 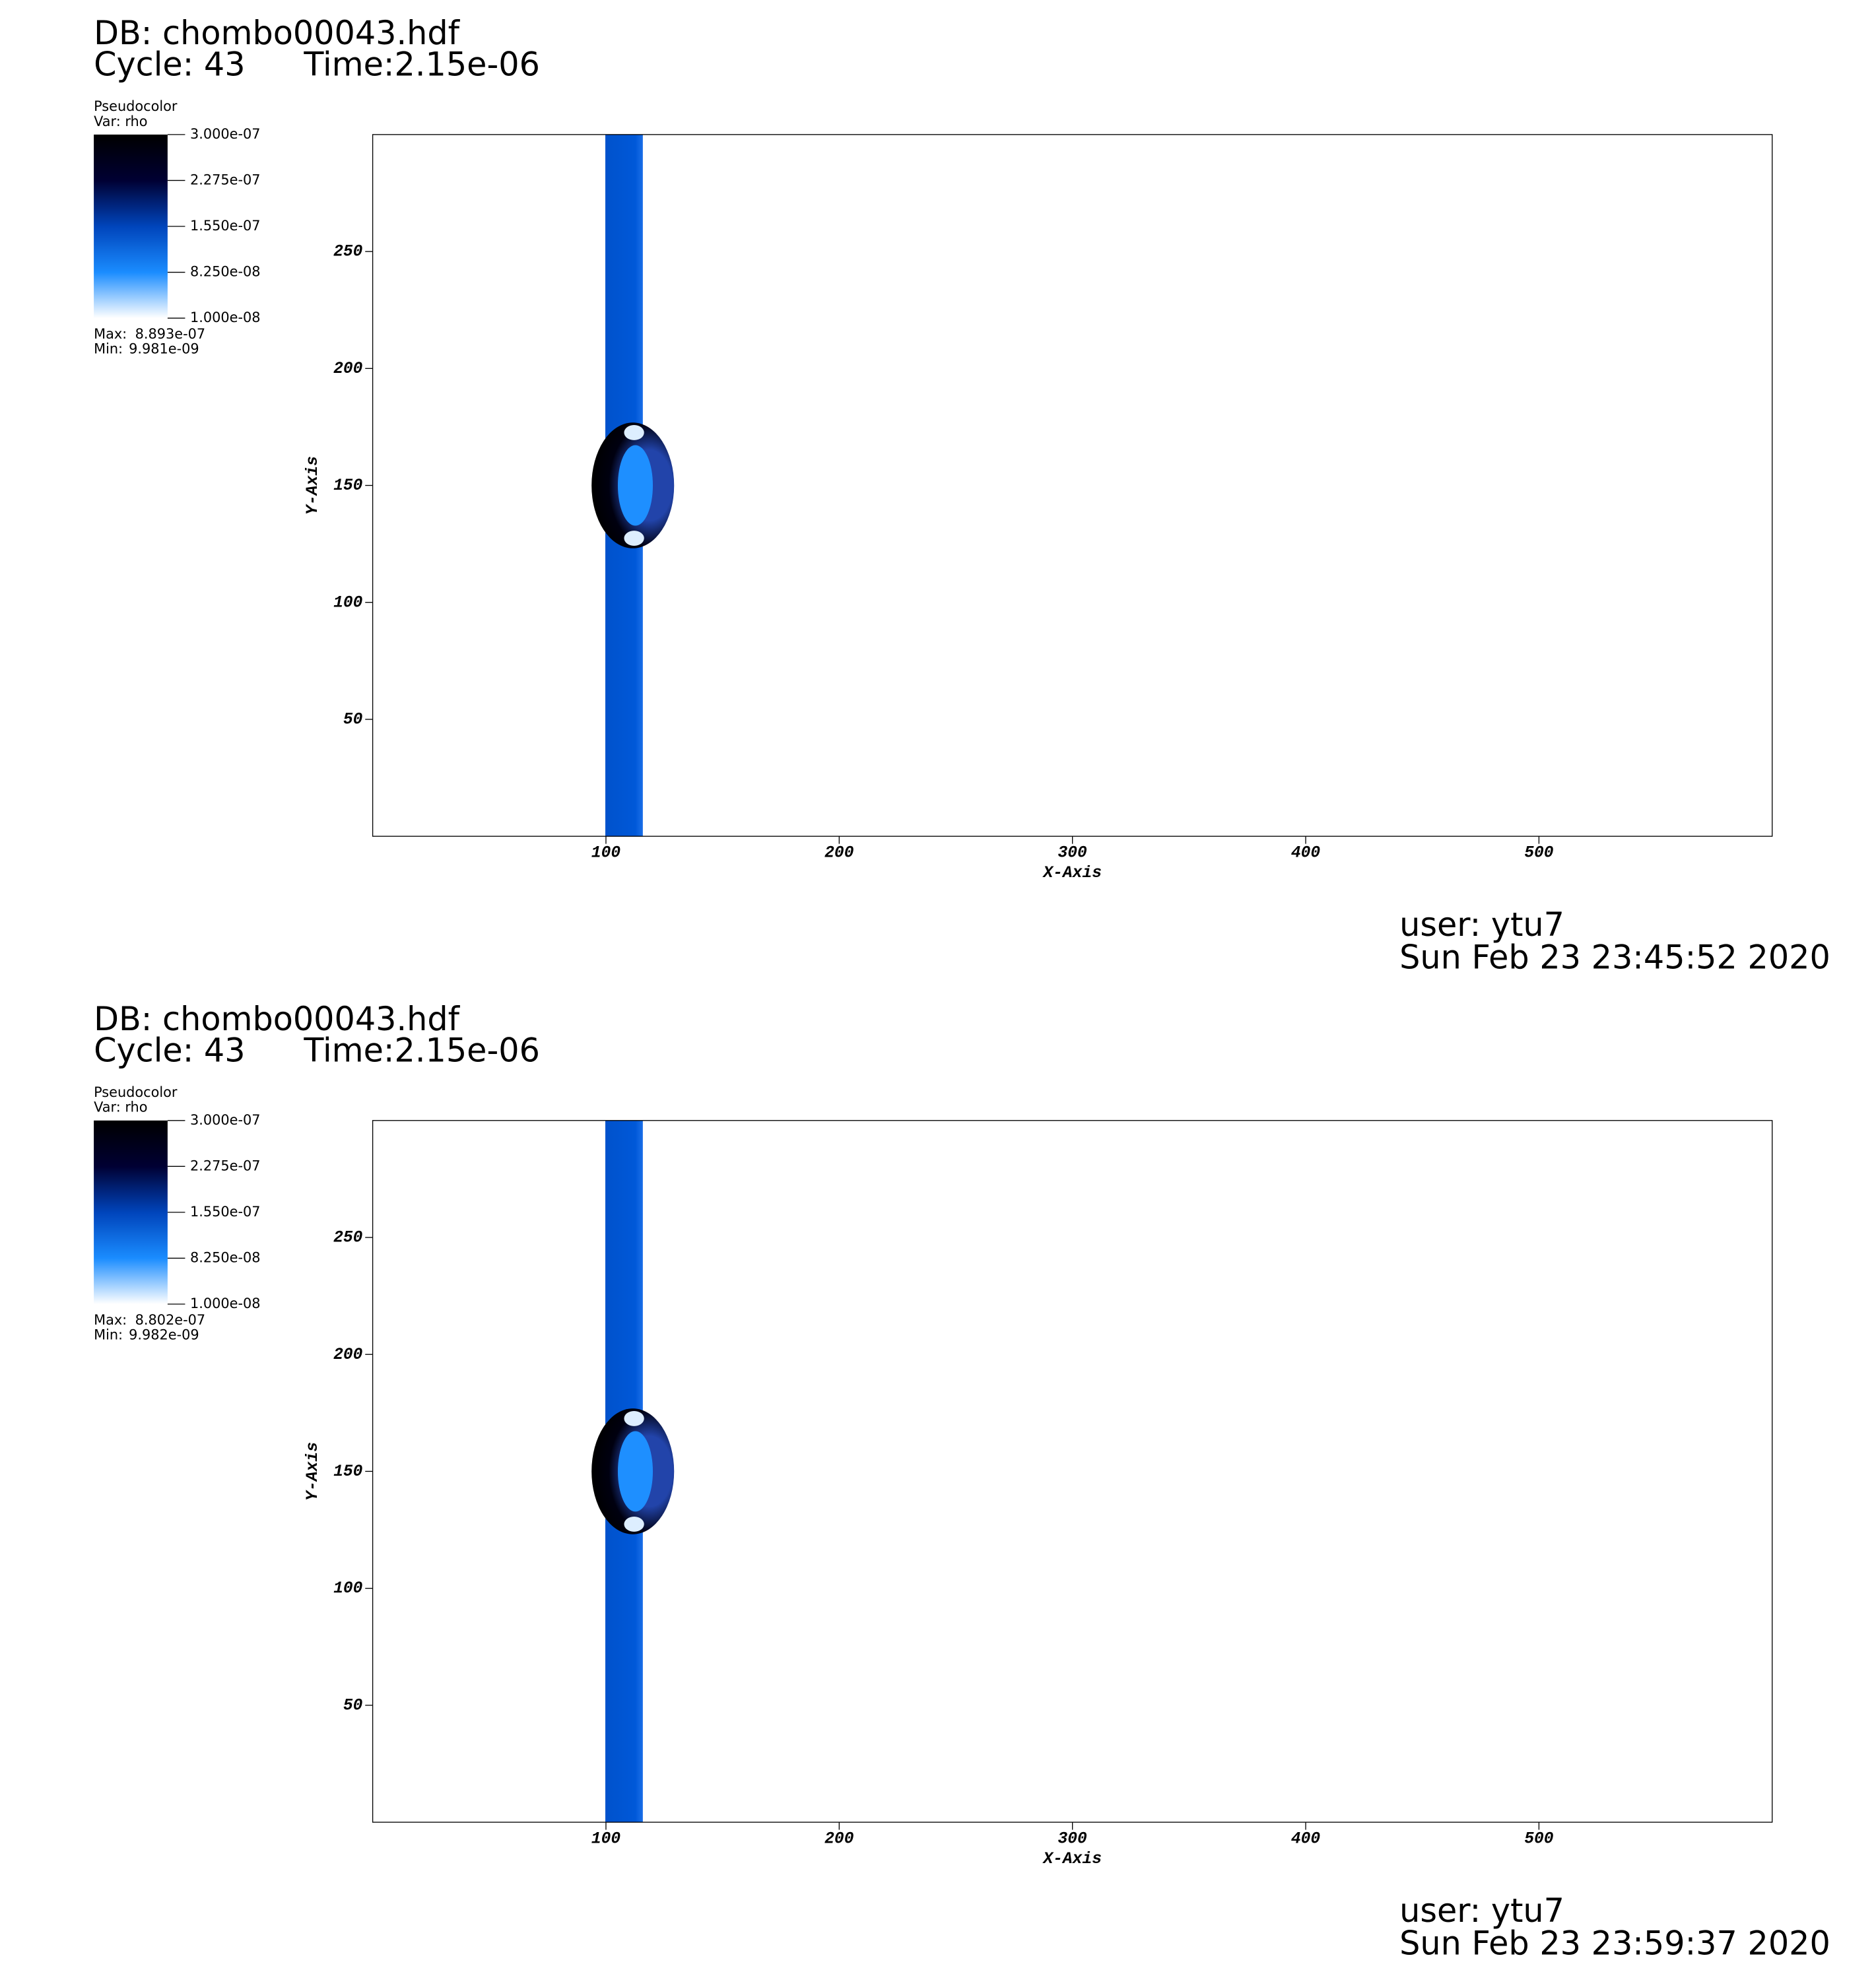 What do you see at coordinates (170, 334) in the screenshot?
I see `max-value: 8.893e-07` at bounding box center [170, 334].